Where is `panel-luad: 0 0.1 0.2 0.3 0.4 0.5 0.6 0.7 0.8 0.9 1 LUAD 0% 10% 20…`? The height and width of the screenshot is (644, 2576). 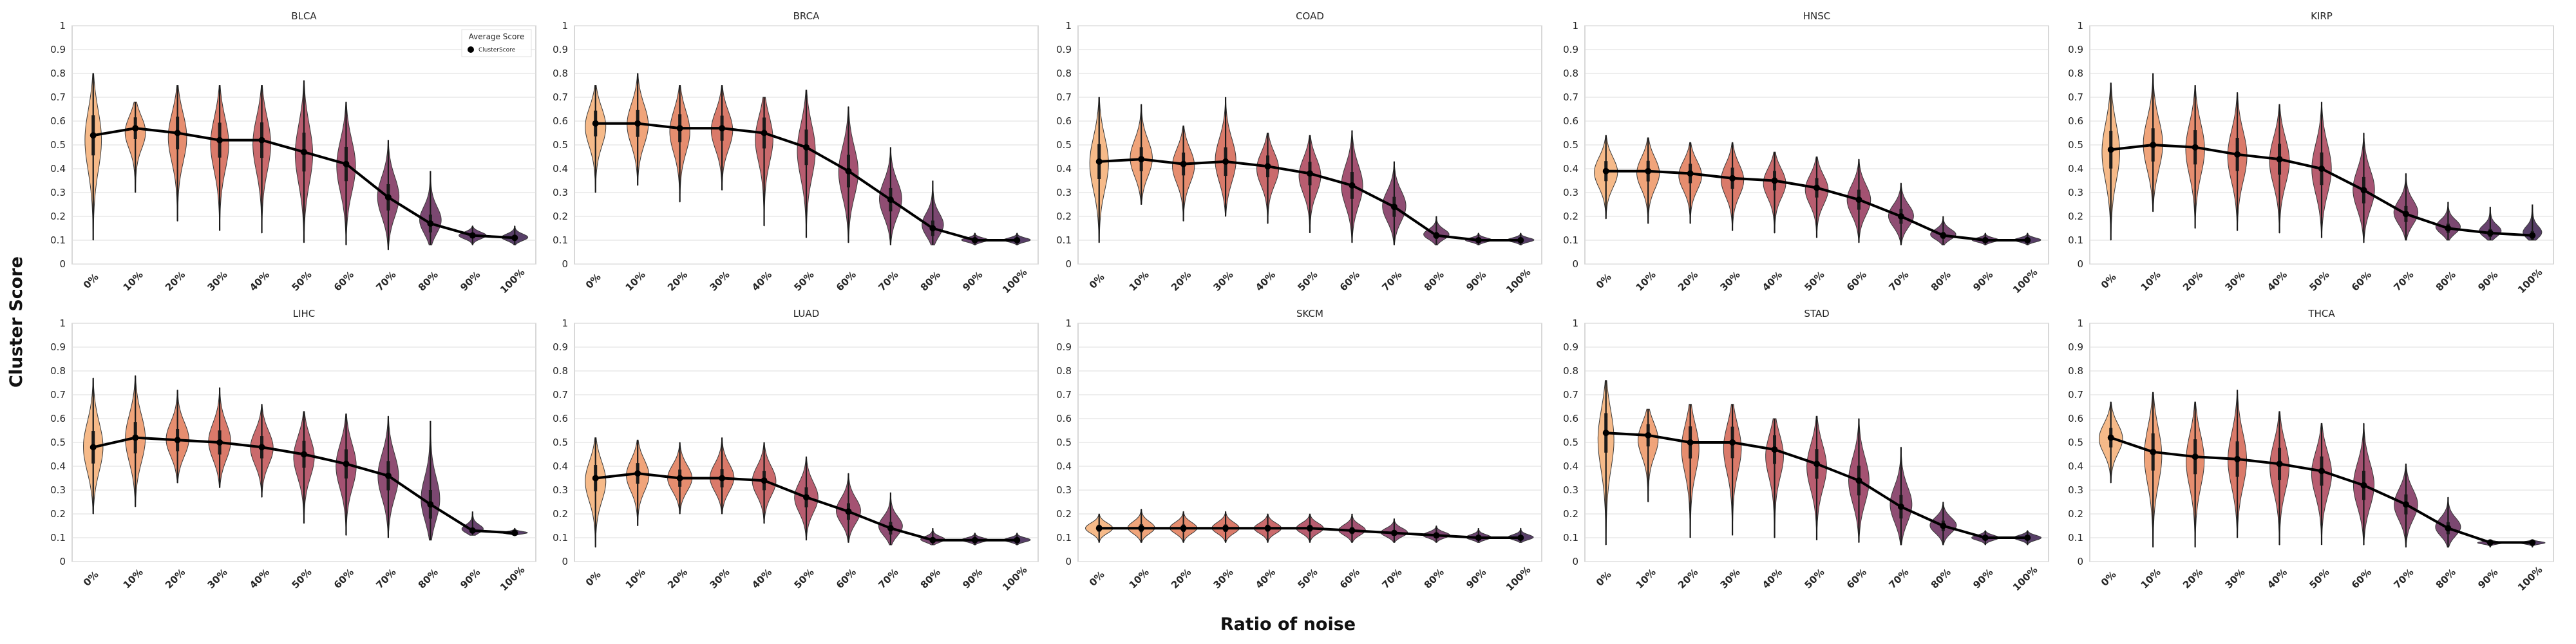 panel-luad: 0 0.1 0.2 0.3 0.4 0.5 0.6 0.7 0.8 0.9 1 LUAD 0% 10% 20… is located at coordinates (796, 450).